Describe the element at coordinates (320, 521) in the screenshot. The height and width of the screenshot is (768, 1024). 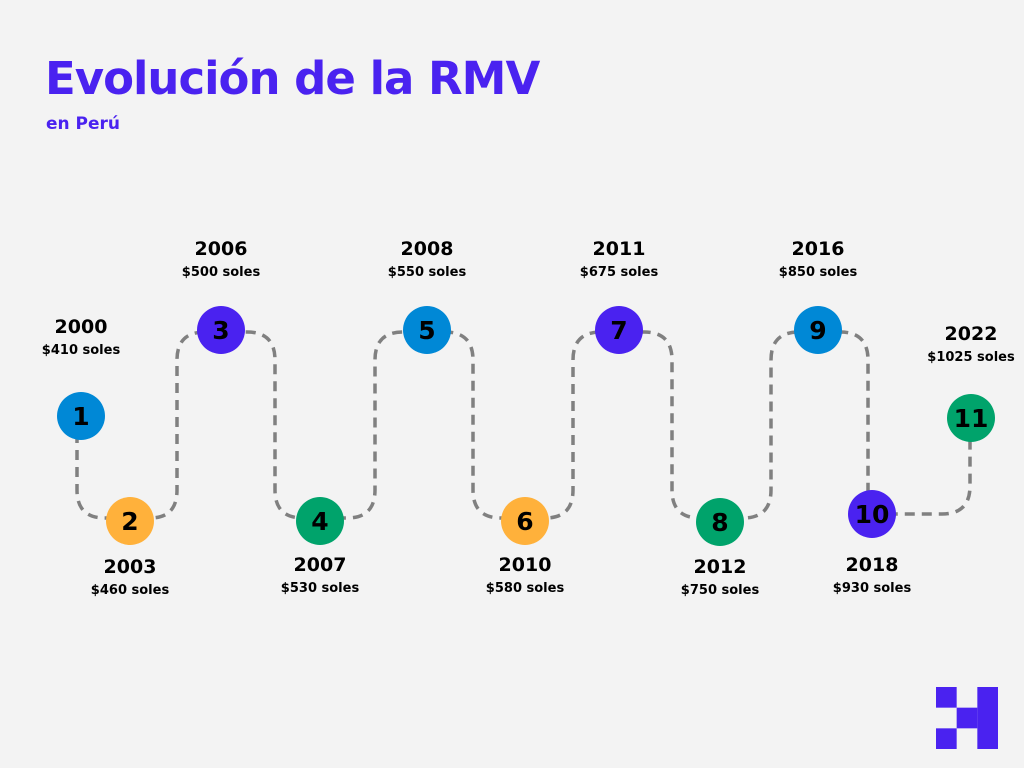
I see `timeline-node-4: 4` at that location.